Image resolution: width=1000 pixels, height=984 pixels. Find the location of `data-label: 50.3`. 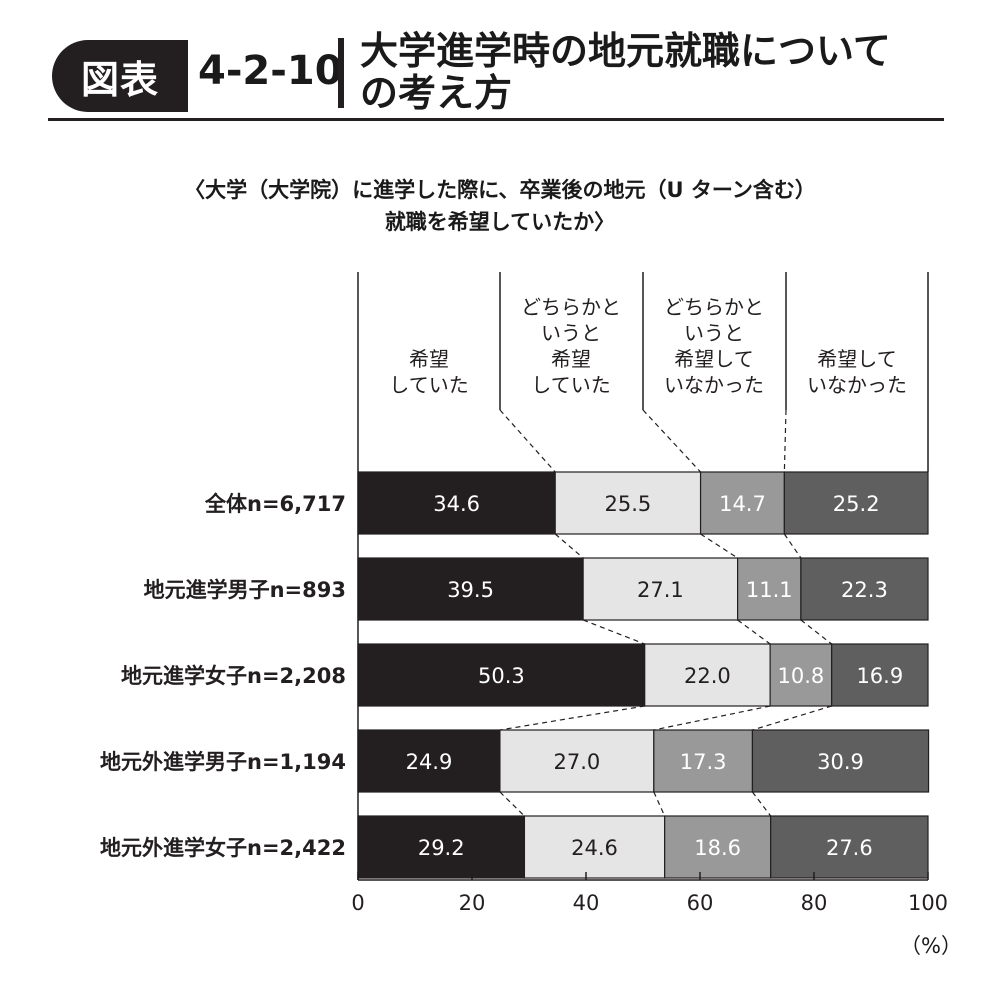

data-label: 50.3 is located at coordinates (501, 676).